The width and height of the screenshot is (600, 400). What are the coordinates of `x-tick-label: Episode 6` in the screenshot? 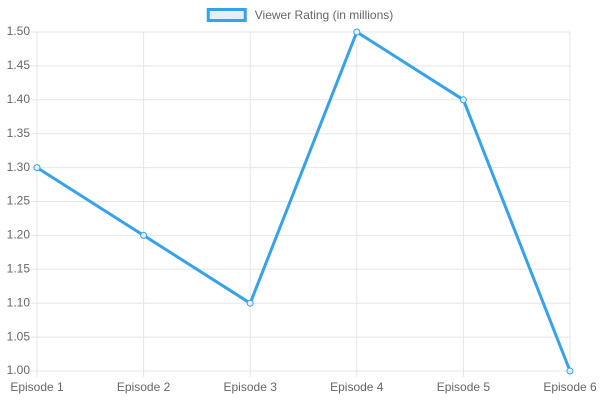 It's located at (570, 387).